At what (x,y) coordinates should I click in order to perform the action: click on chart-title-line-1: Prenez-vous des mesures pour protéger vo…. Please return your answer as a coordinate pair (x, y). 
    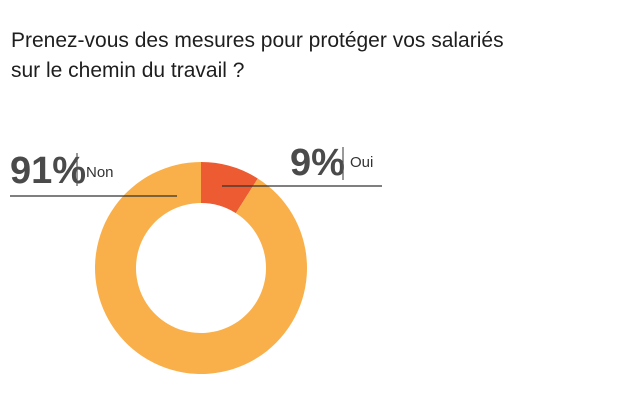
    Looking at the image, I should click on (257, 40).